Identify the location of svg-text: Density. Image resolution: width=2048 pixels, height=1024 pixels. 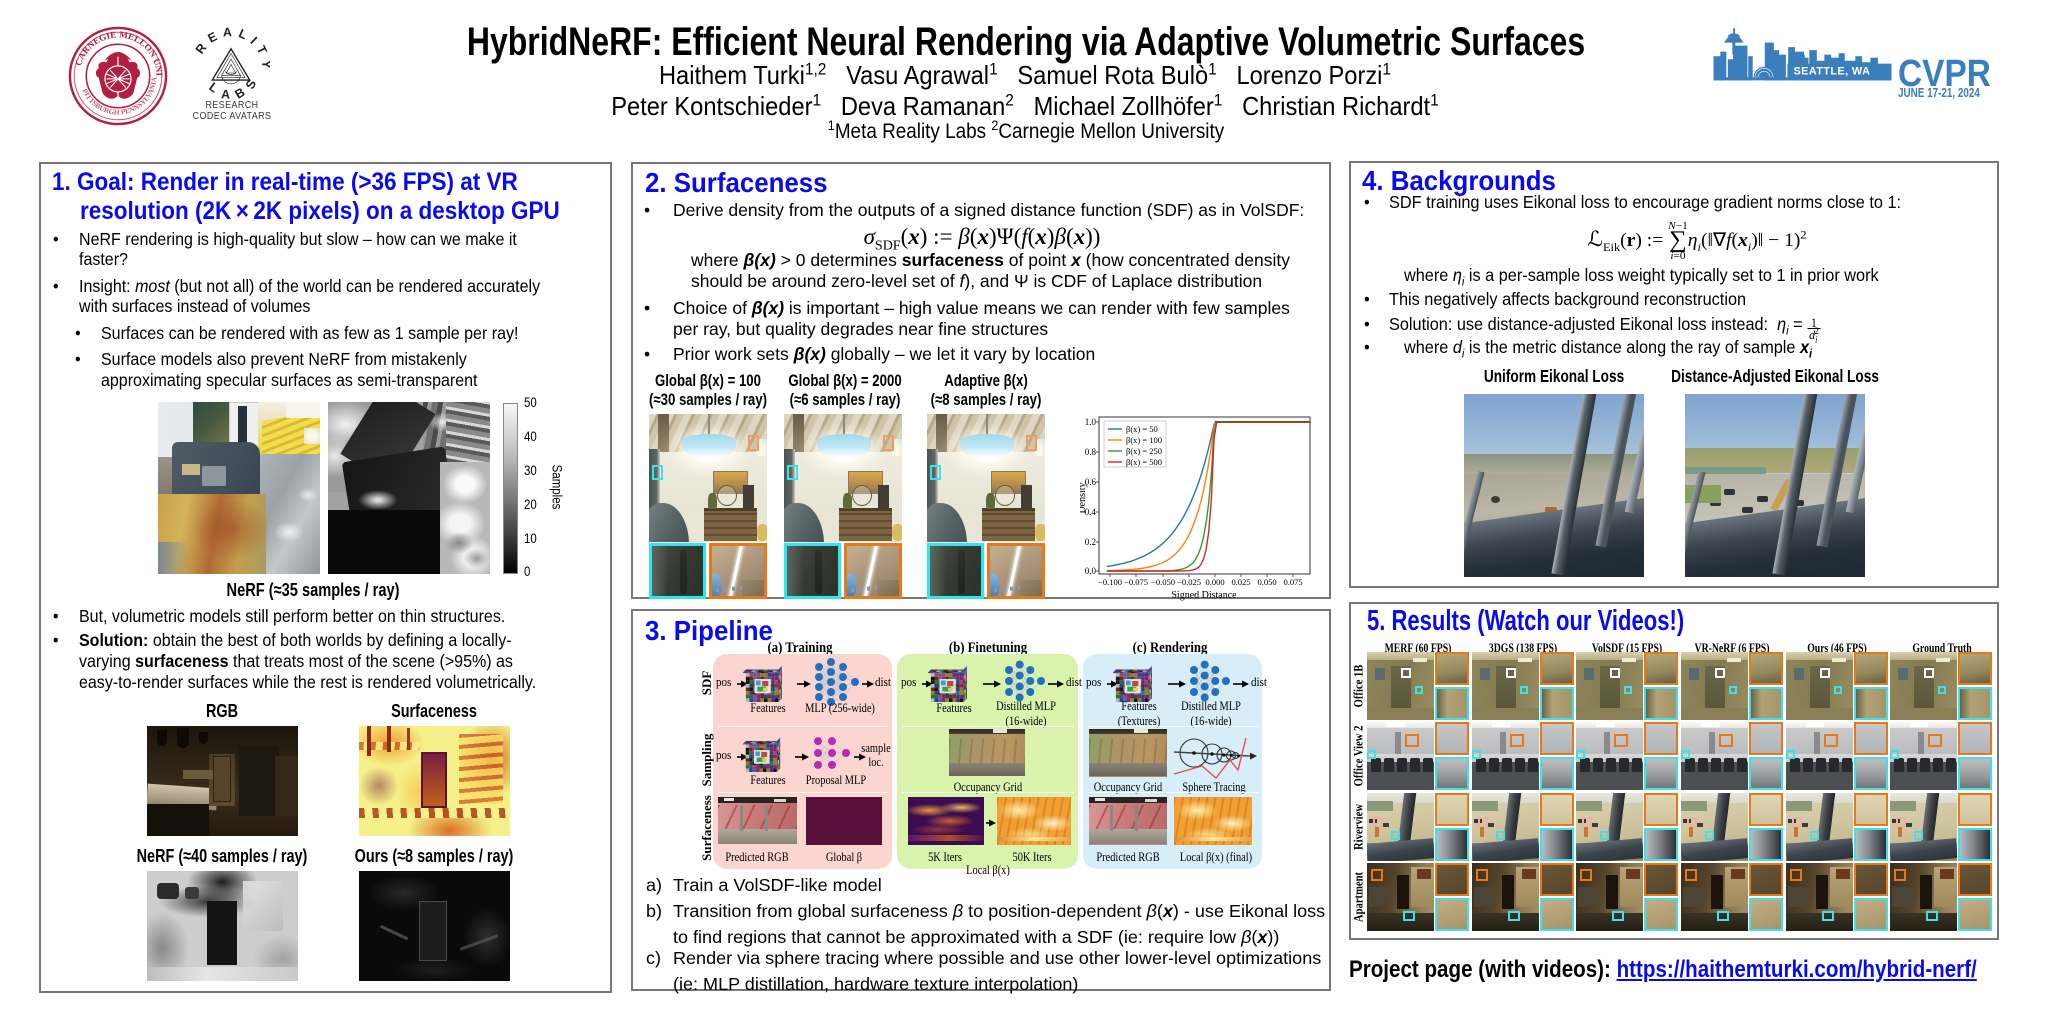
(1084, 497).